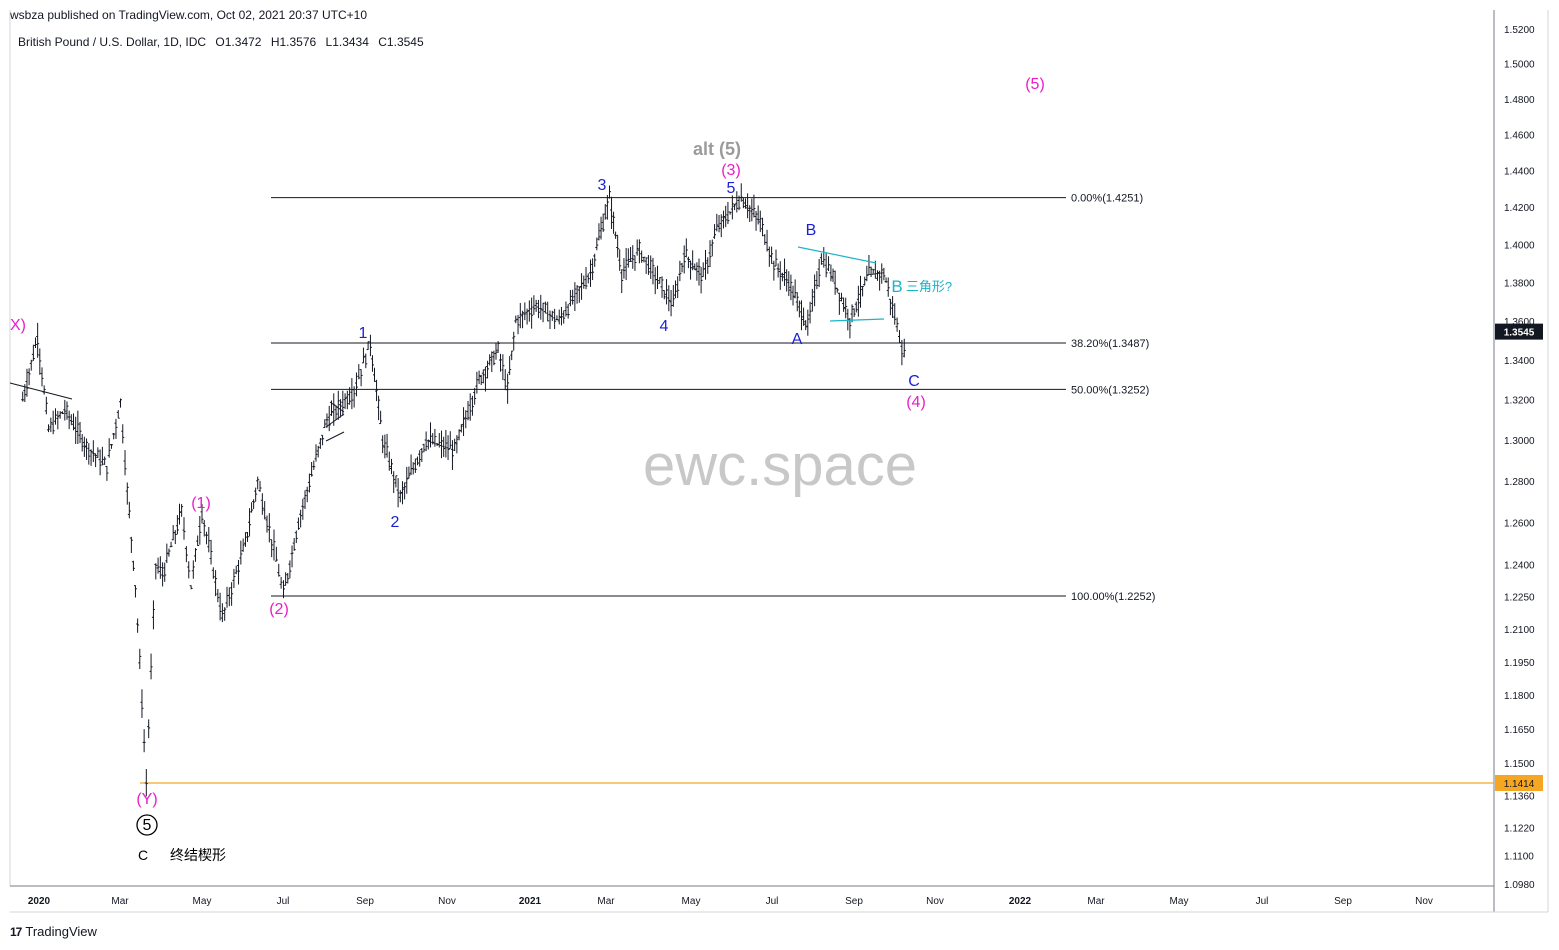  What do you see at coordinates (335, 420) in the screenshot?
I see `wedge-upper-line` at bounding box center [335, 420].